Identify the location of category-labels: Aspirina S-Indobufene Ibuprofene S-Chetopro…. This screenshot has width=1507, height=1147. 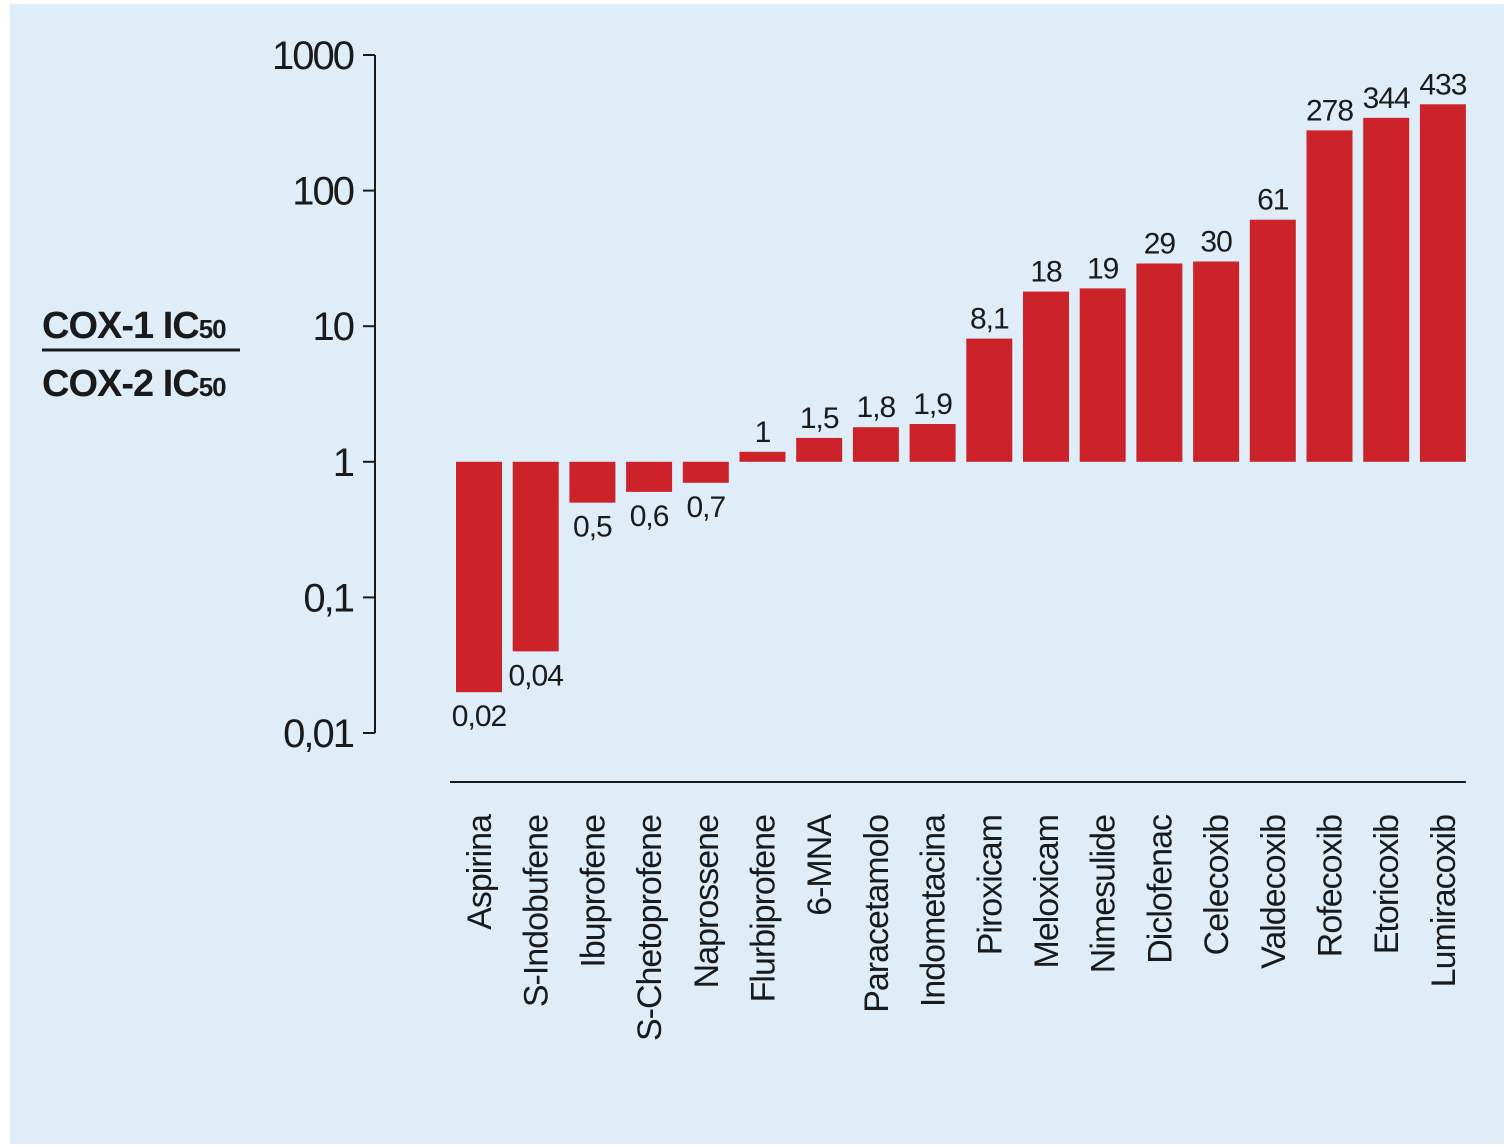
(962, 927).